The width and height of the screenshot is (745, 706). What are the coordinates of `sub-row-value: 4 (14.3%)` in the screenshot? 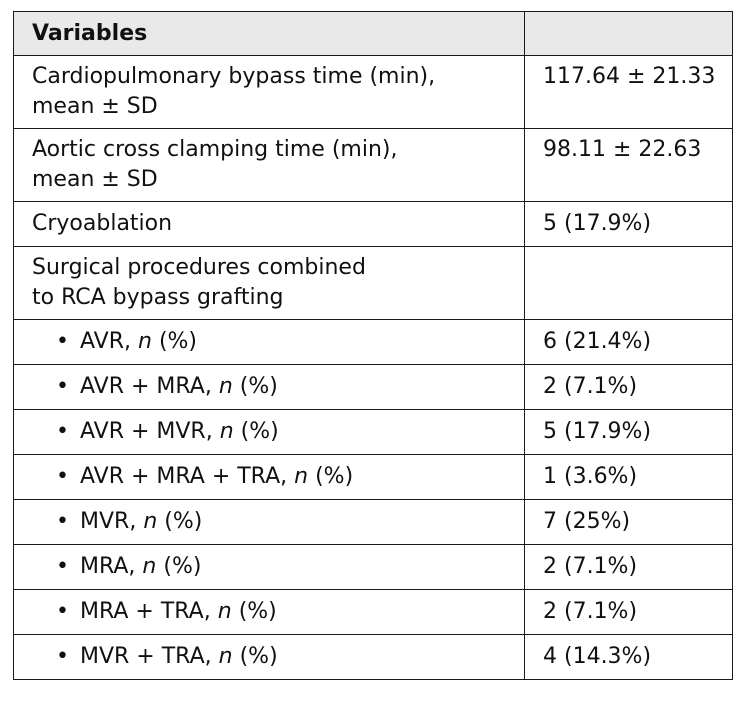 It's located at (628, 657).